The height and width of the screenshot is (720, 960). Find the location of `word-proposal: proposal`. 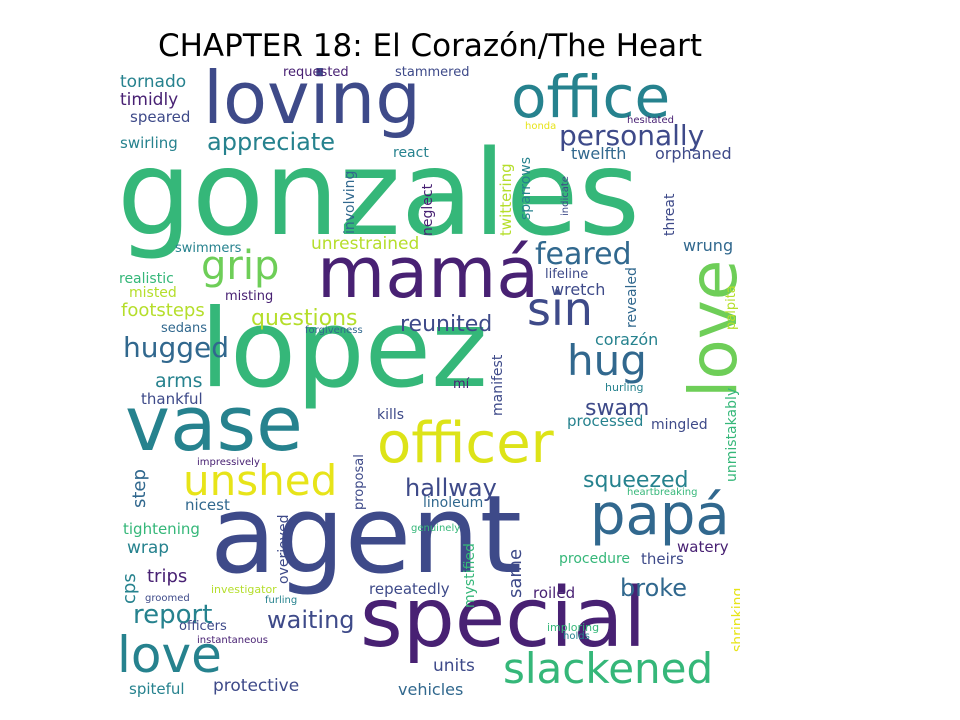

word-proposal: proposal is located at coordinates (359, 482).